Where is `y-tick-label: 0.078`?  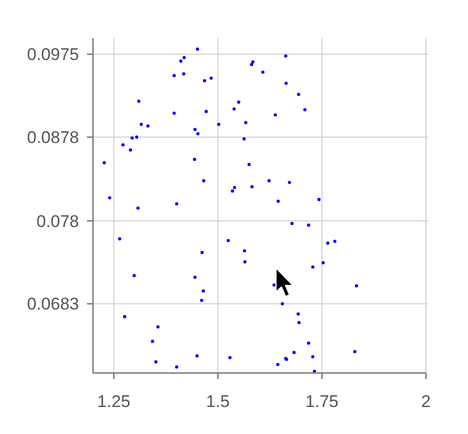
y-tick-label: 0.078 is located at coordinates (57, 221).